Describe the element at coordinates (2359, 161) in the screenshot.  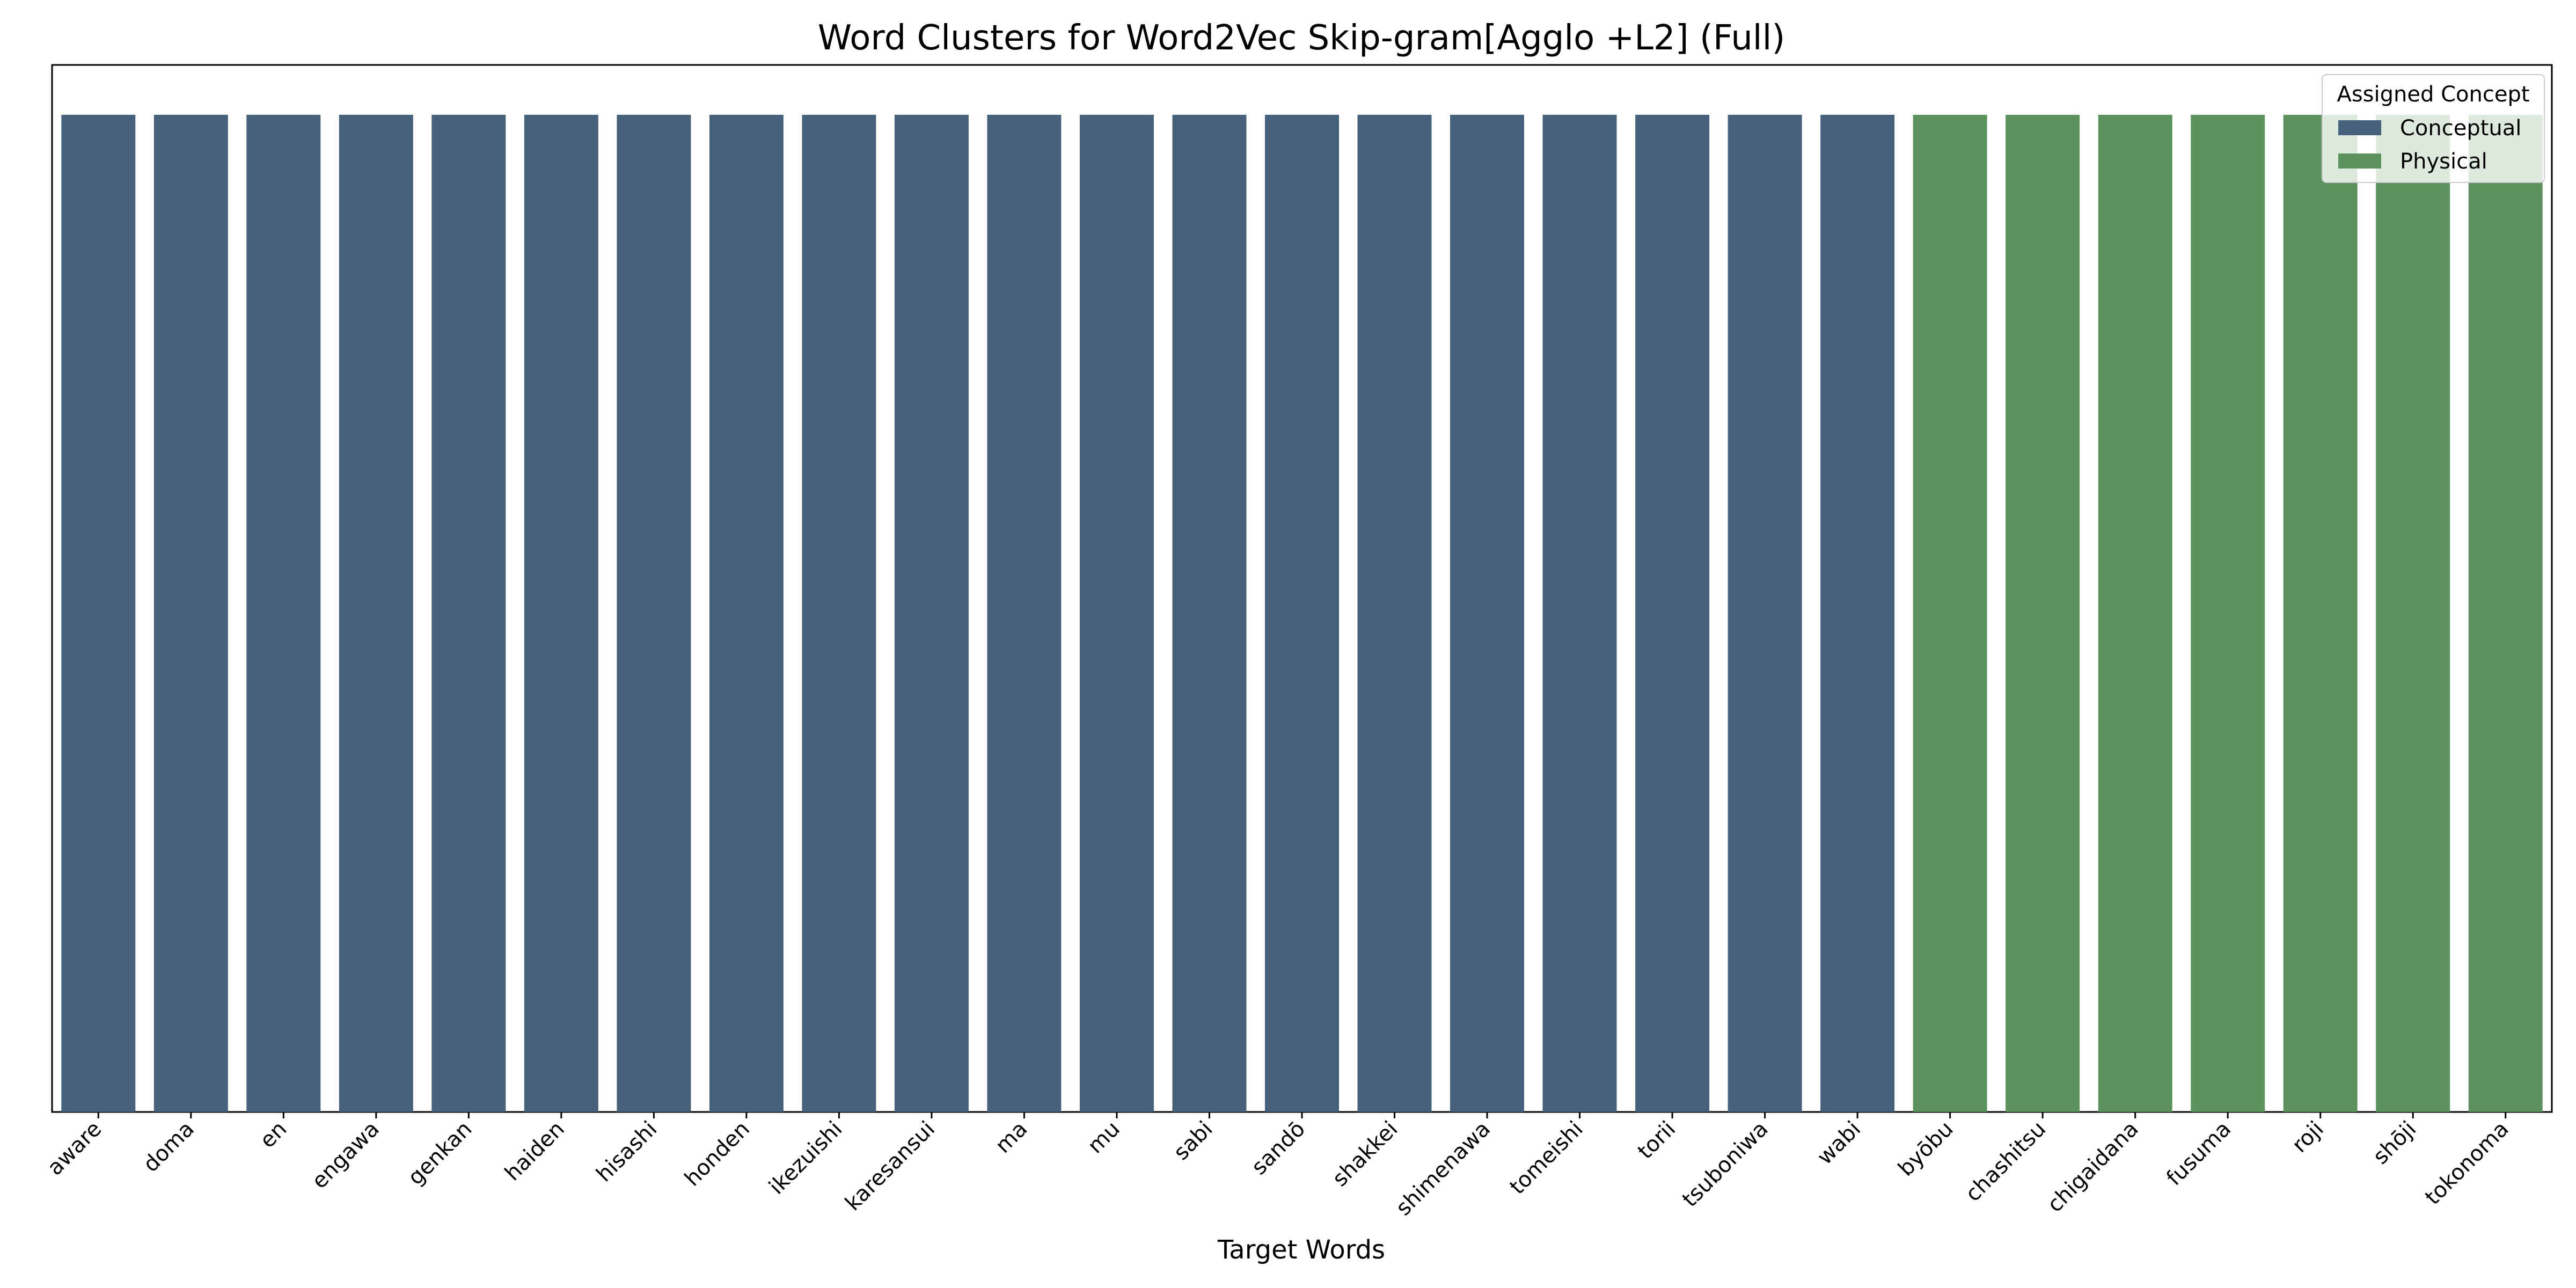
I see `legend-swatch-physical` at that location.